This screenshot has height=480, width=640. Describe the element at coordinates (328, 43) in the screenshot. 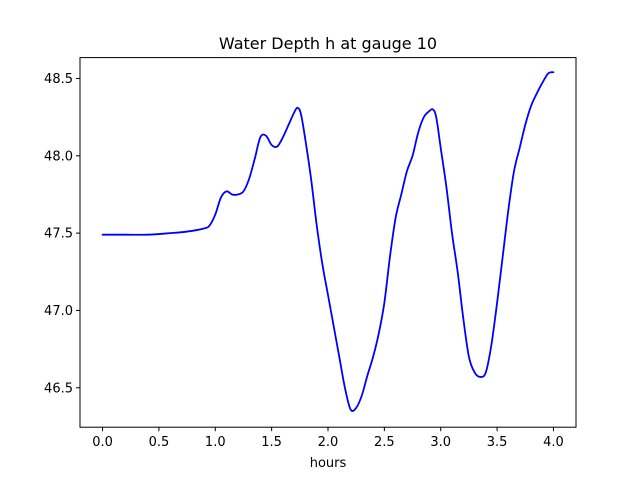

I see `chart-title: Water Depth h at gauge 10` at that location.